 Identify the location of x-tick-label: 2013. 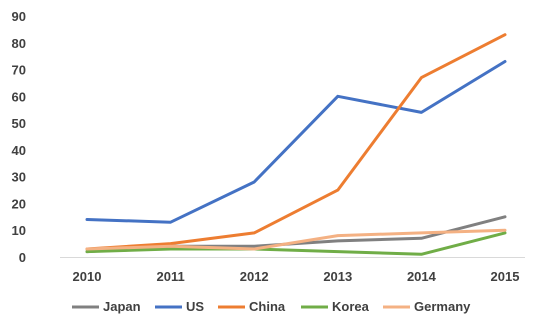
(337, 276).